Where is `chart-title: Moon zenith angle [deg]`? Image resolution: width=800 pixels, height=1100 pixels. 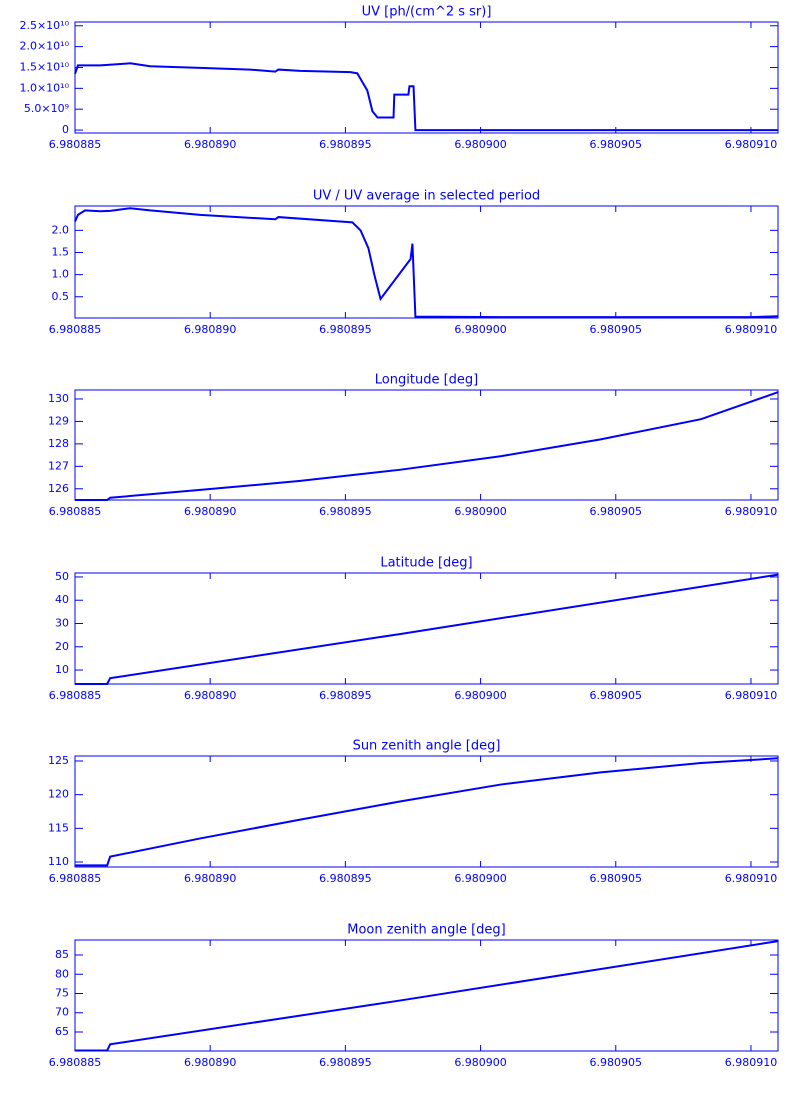
chart-title: Moon zenith angle [deg] is located at coordinates (426, 930).